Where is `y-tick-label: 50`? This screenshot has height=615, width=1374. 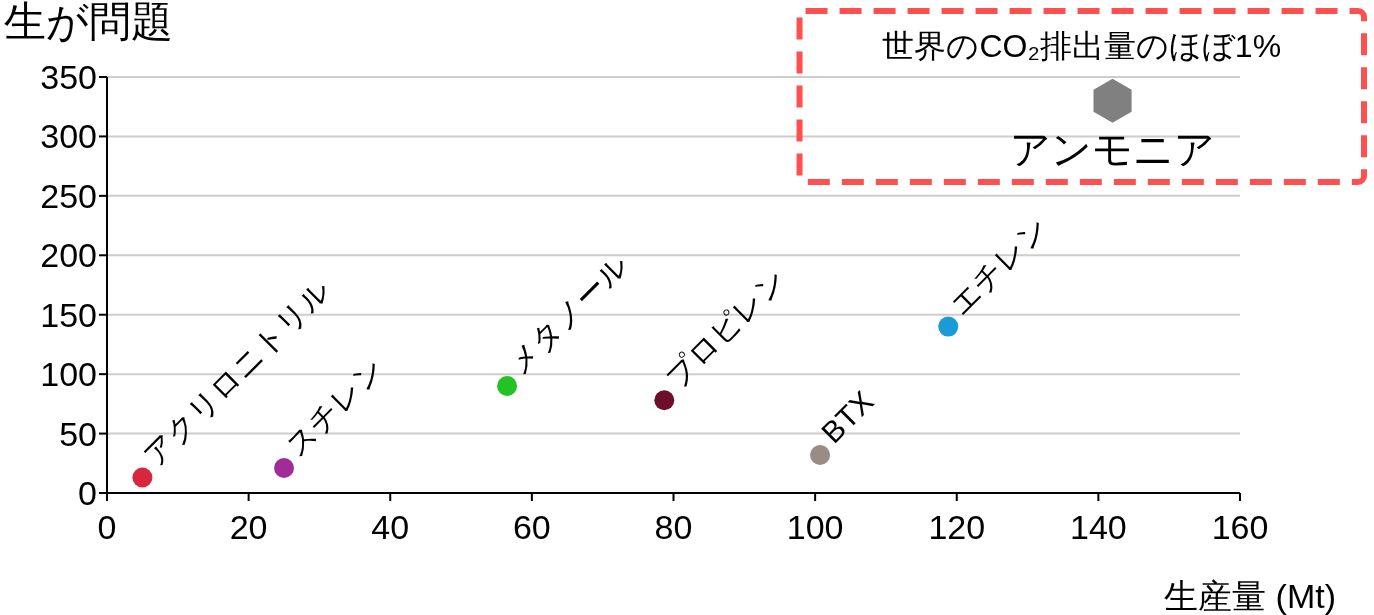 y-tick-label: 50 is located at coordinates (78, 433).